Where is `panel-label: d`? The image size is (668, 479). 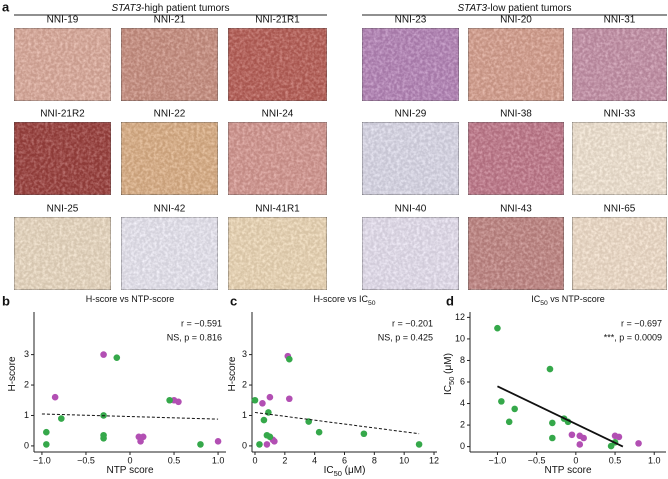
panel-label: d is located at coordinates (450, 300).